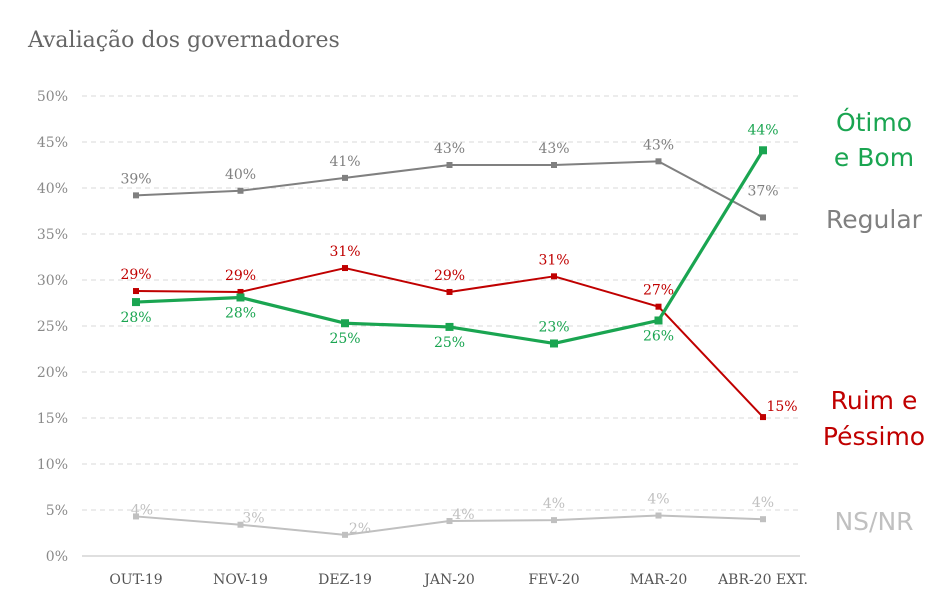 The height and width of the screenshot is (596, 945). What do you see at coordinates (762, 580) in the screenshot?
I see `x-tick-label: ABR-20 EXT.` at bounding box center [762, 580].